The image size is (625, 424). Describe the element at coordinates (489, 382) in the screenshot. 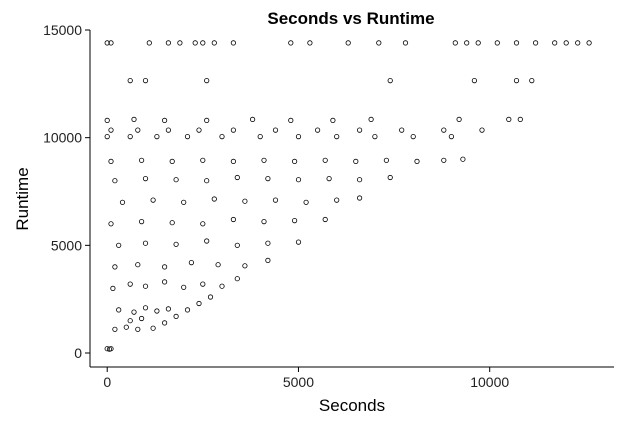

I see `x-tick-label: 10000` at that location.